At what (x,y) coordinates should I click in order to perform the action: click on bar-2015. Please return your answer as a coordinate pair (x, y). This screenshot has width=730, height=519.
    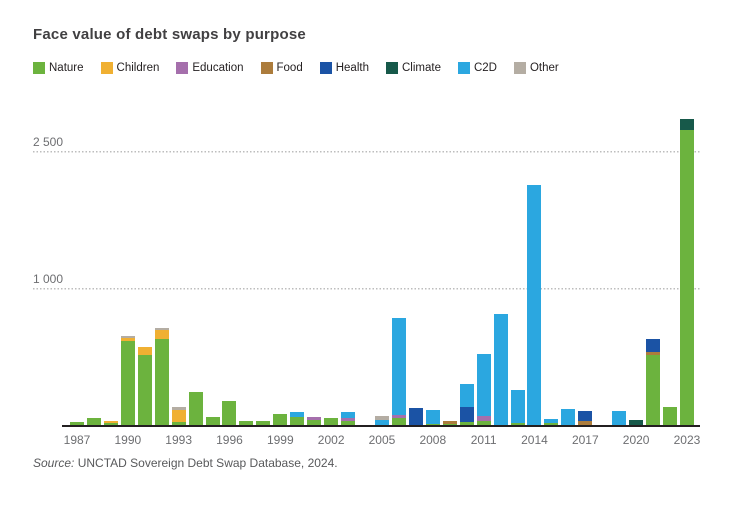
    Looking at the image, I should click on (551, 213).